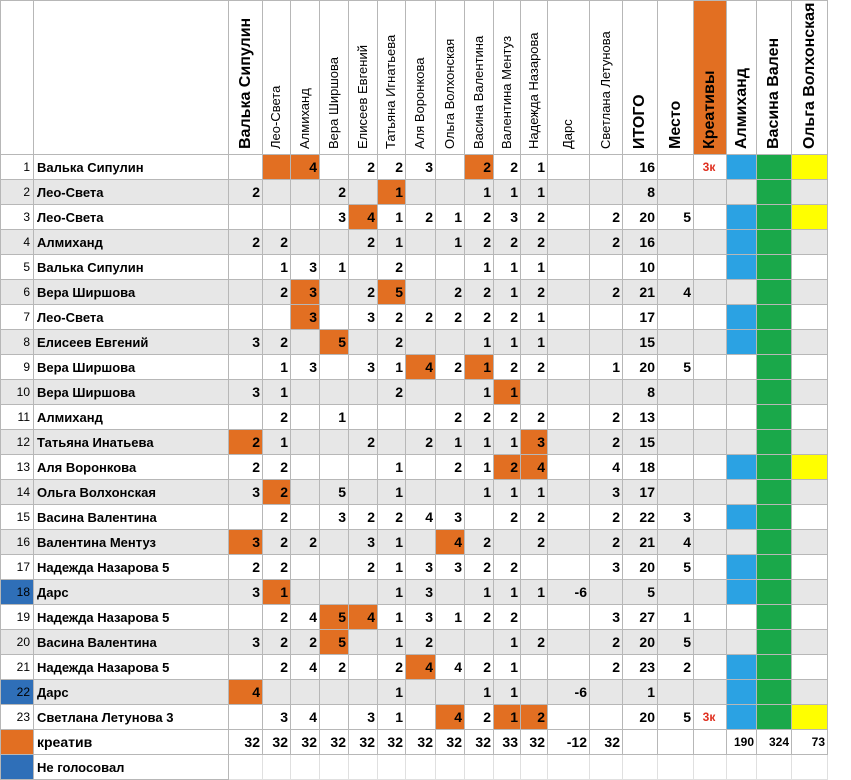 The height and width of the screenshot is (780, 851). What do you see at coordinates (640, 317) in the screenshot?
I see `total-cell: 17` at bounding box center [640, 317].